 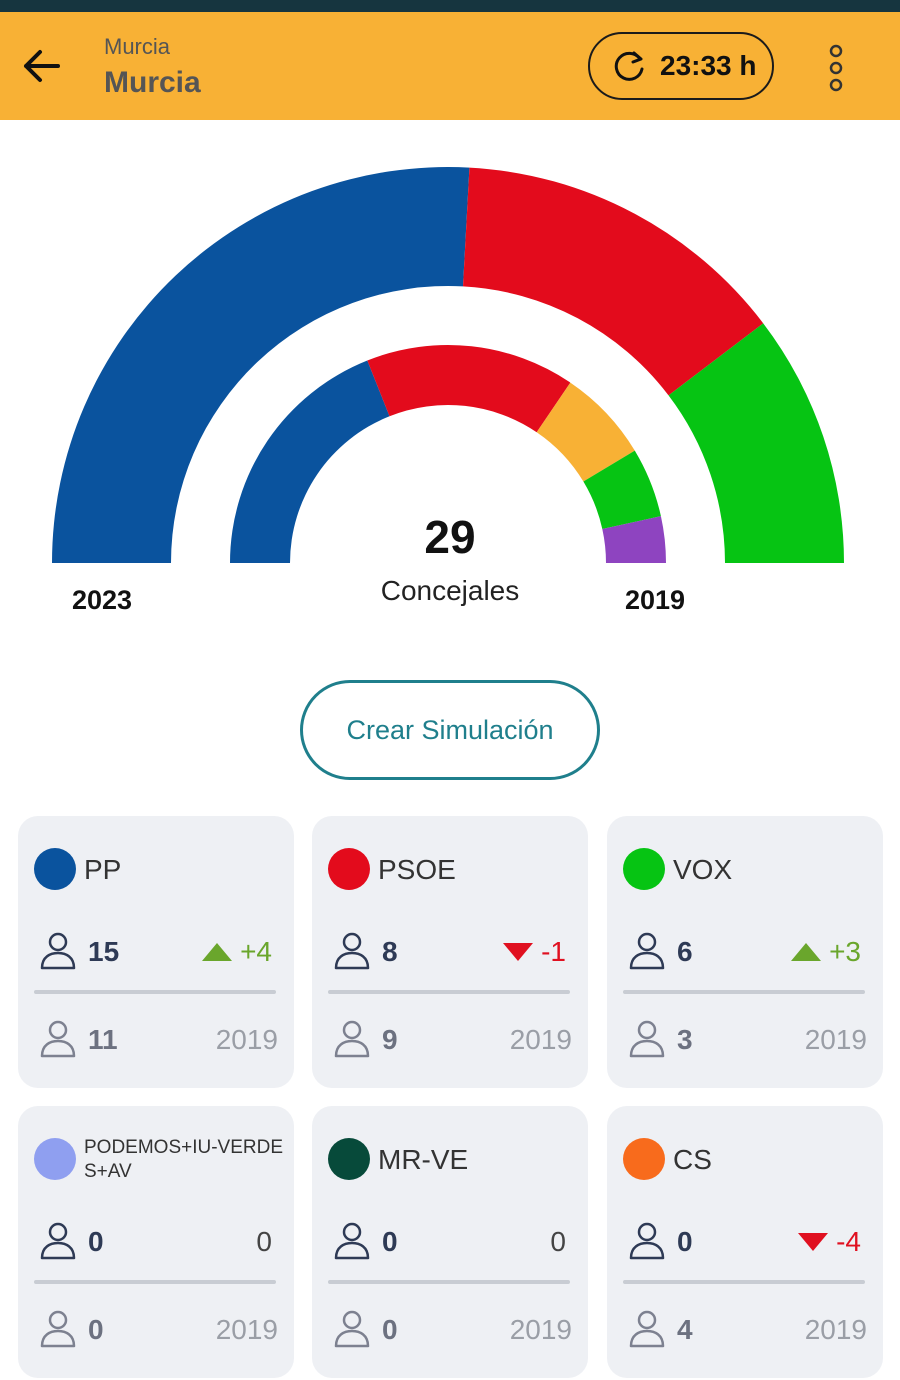 I want to click on previous-seats: 11, so click(x=103, y=1039).